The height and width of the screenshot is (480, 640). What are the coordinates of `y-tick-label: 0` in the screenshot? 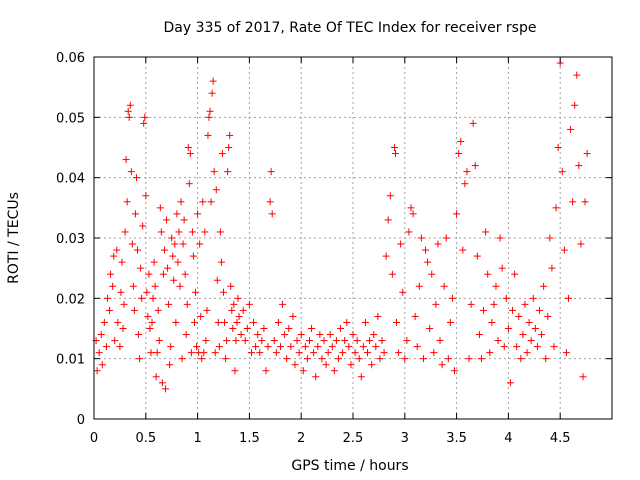 It's located at (81, 420).